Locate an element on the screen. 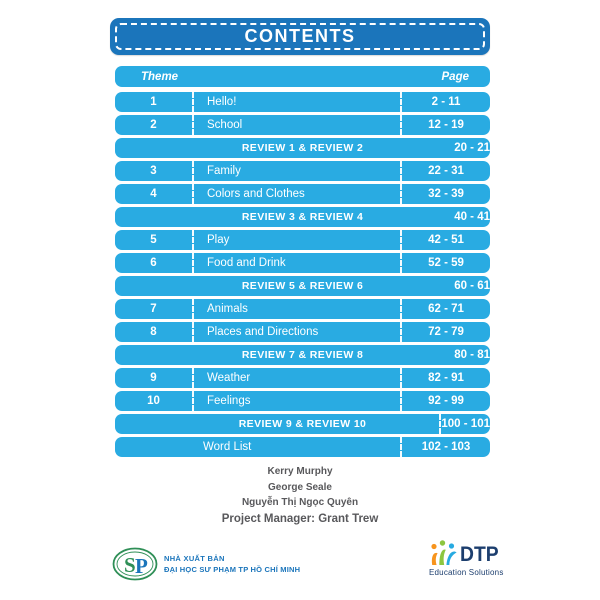 This screenshot has height=600, width=600. table-header-row: Theme Page is located at coordinates (302, 76).